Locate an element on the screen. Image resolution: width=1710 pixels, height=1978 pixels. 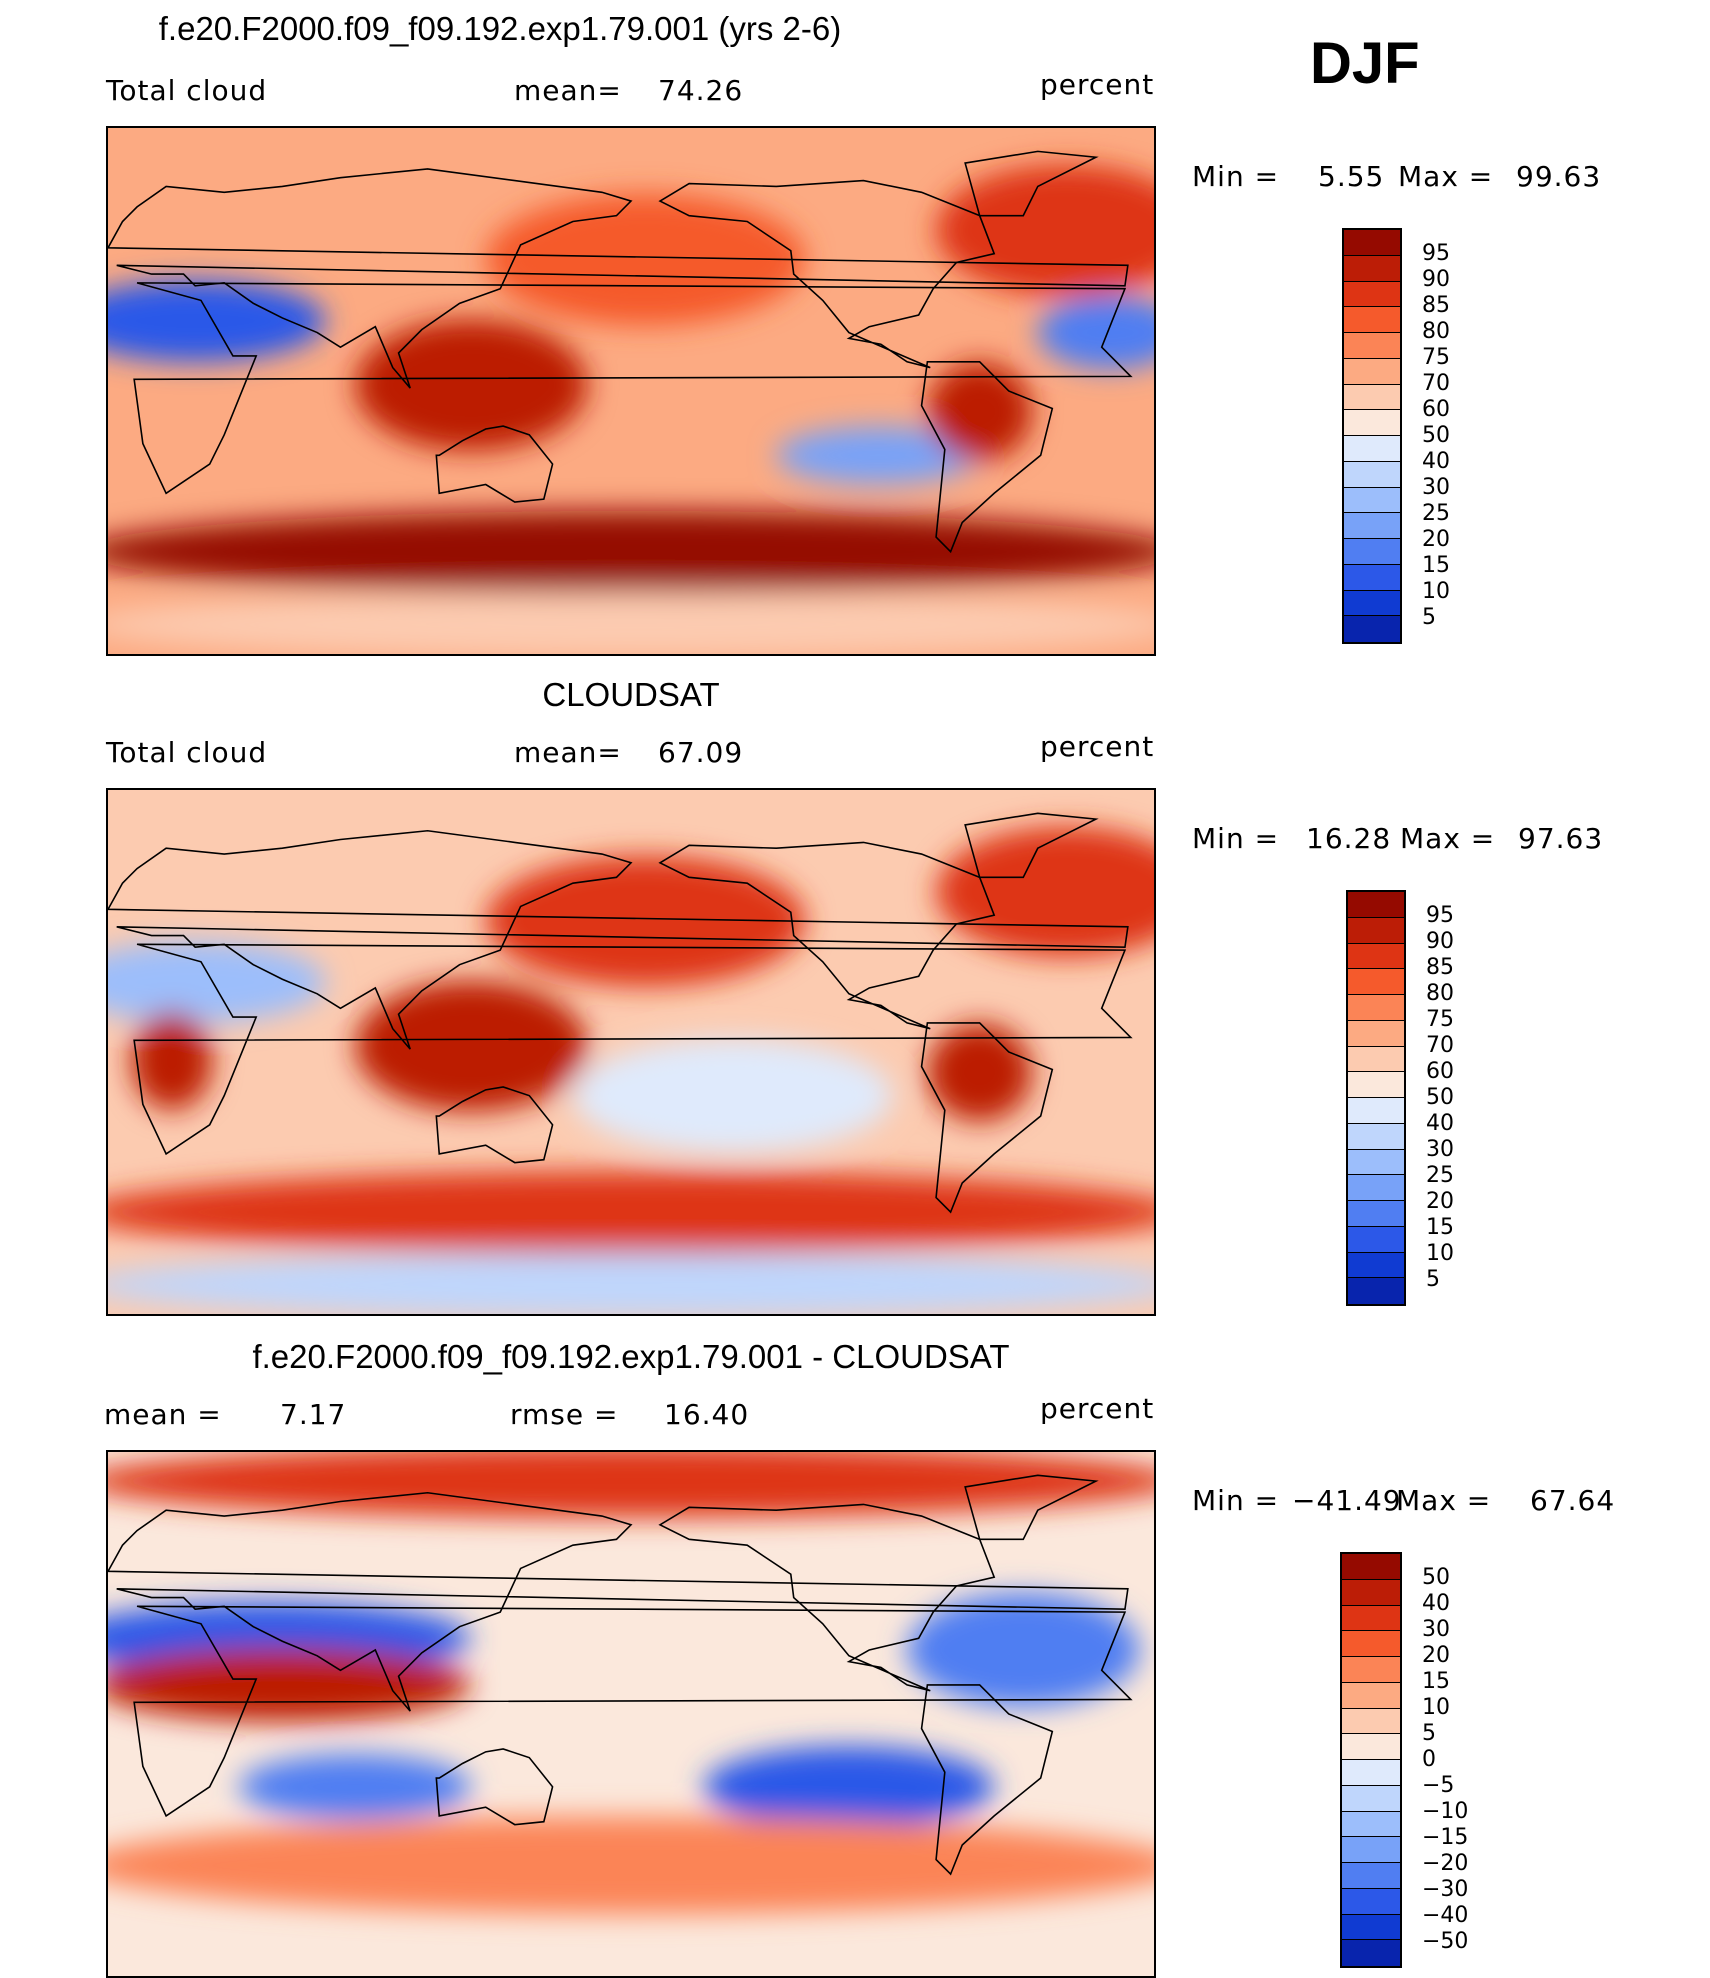
panel3-mean-label: mean = is located at coordinates (163, 1414).